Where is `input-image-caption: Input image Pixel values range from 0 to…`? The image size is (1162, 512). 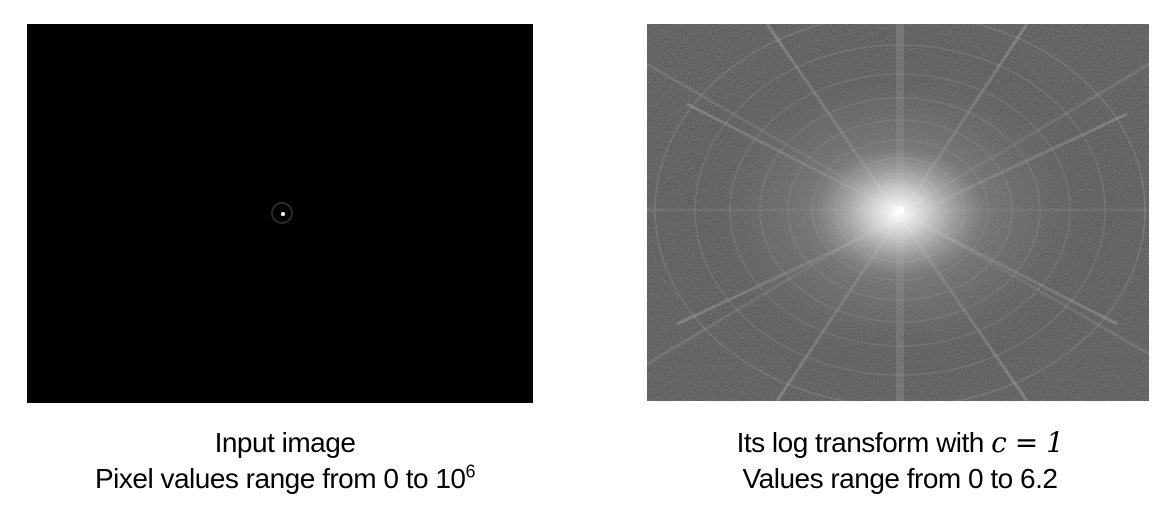 input-image-caption: Input image Pixel values range from 0 to… is located at coordinates (285, 461).